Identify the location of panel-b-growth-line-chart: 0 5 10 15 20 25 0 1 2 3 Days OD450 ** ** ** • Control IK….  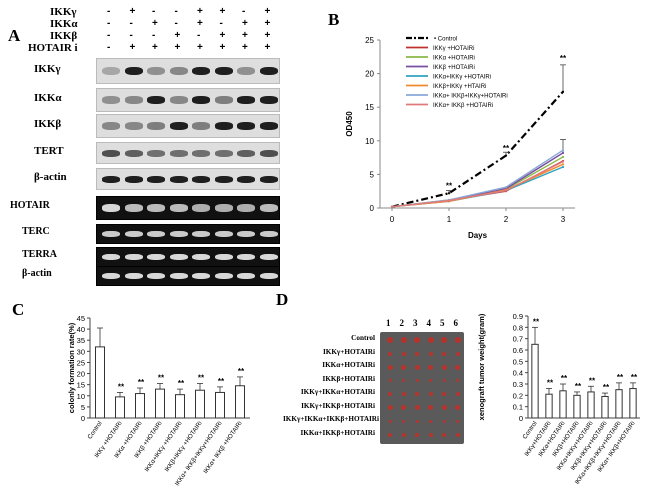
(460, 138).